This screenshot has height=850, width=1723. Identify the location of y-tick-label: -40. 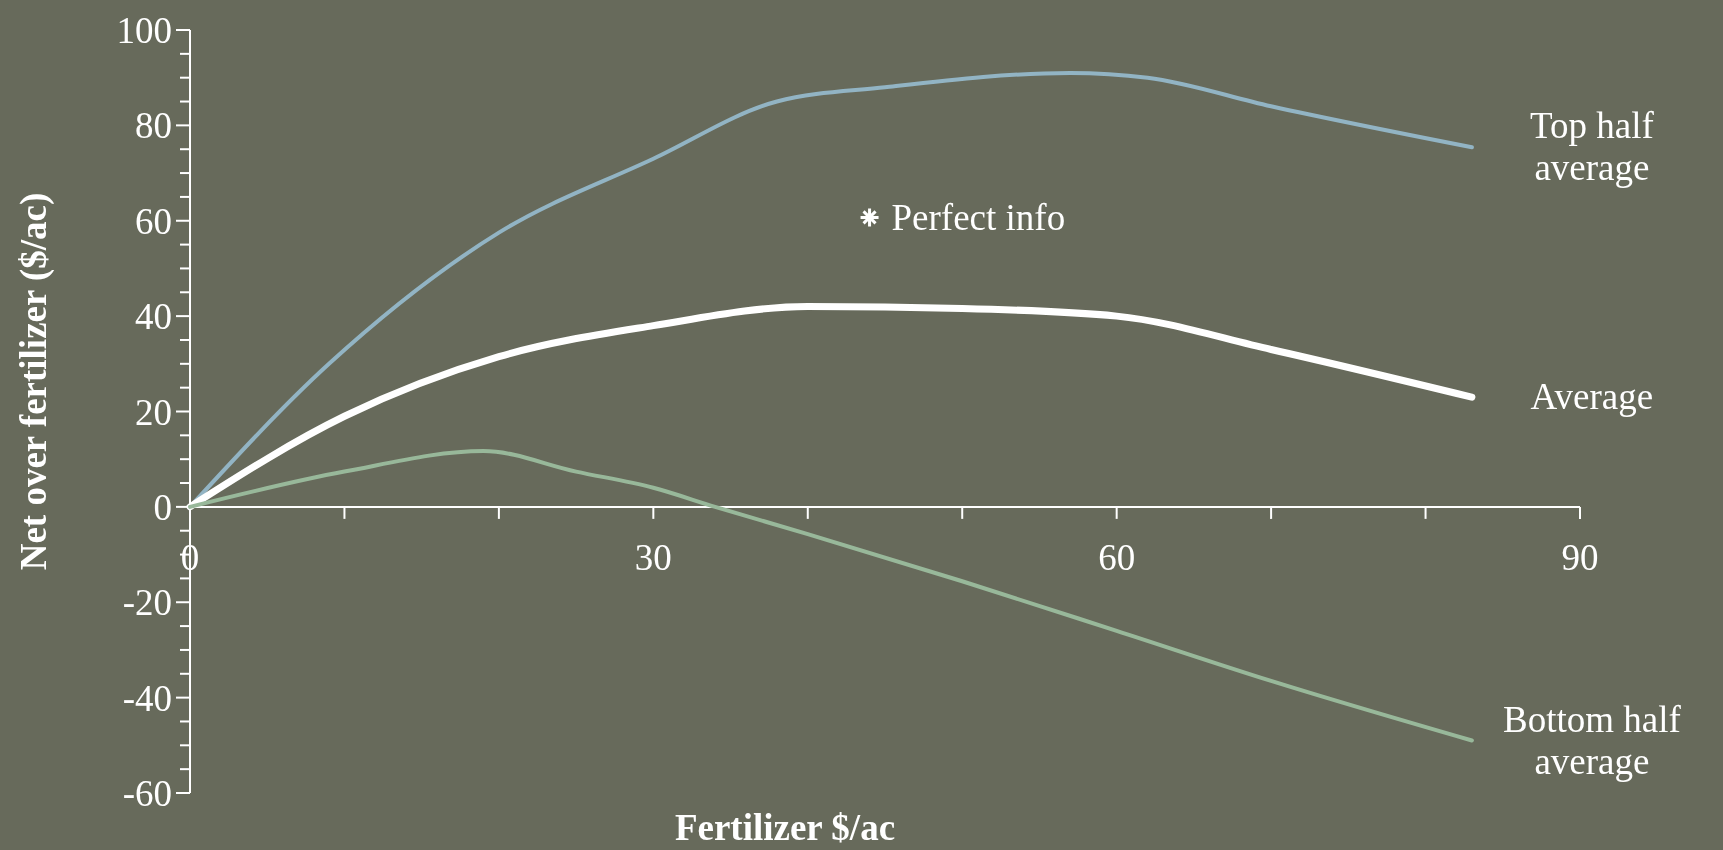
(147, 698).